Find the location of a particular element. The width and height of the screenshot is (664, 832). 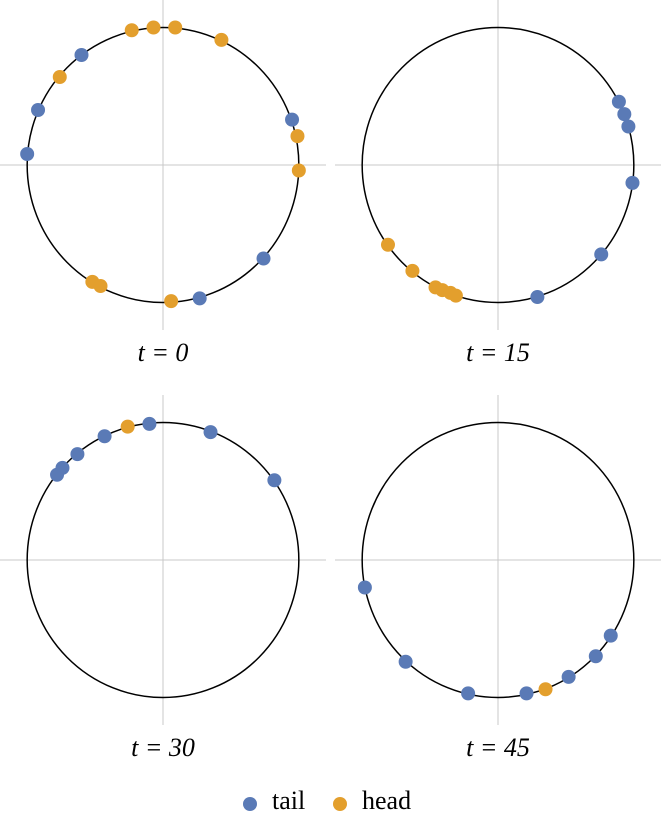

panel-title: t = 0 is located at coordinates (163, 352).